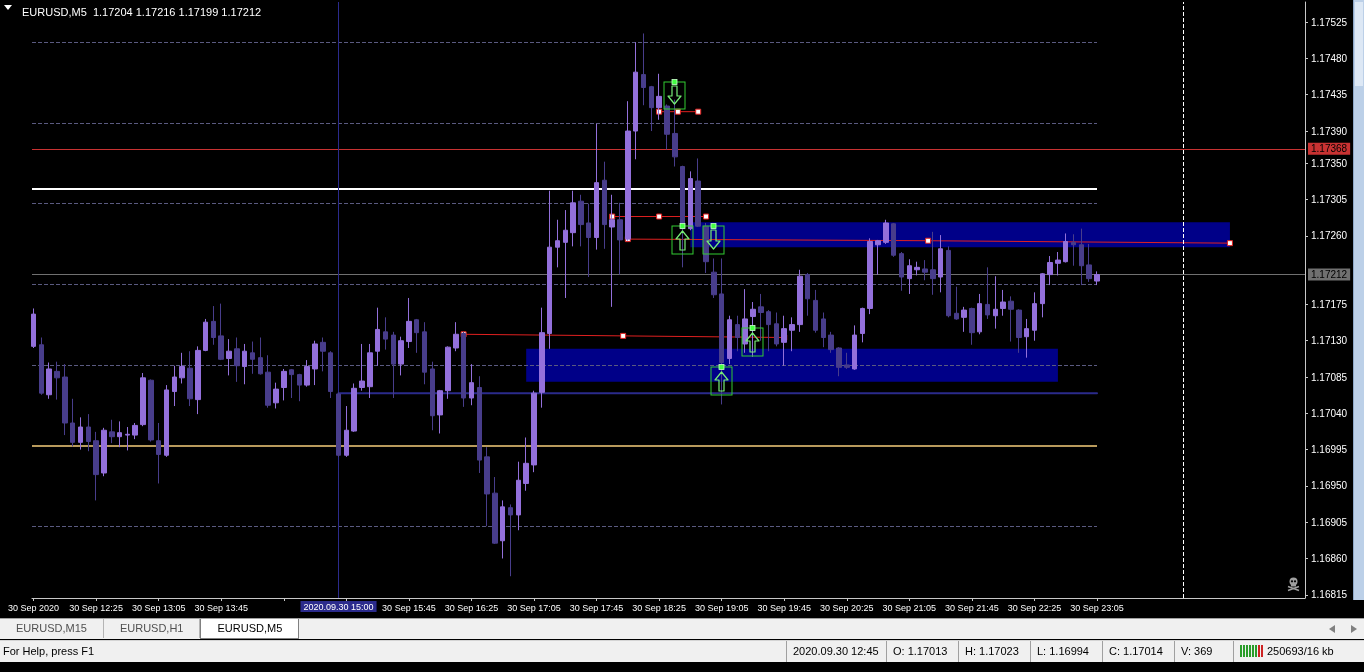 The width and height of the screenshot is (1364, 672). I want to click on text: L: 1.16994, so click(1066, 651).